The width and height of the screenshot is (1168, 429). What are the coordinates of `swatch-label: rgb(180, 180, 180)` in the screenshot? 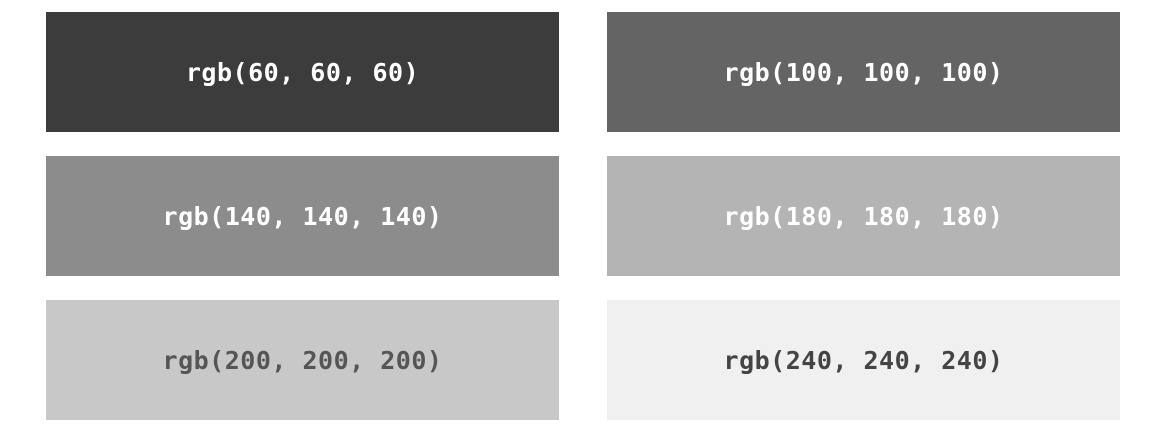 It's located at (863, 216).